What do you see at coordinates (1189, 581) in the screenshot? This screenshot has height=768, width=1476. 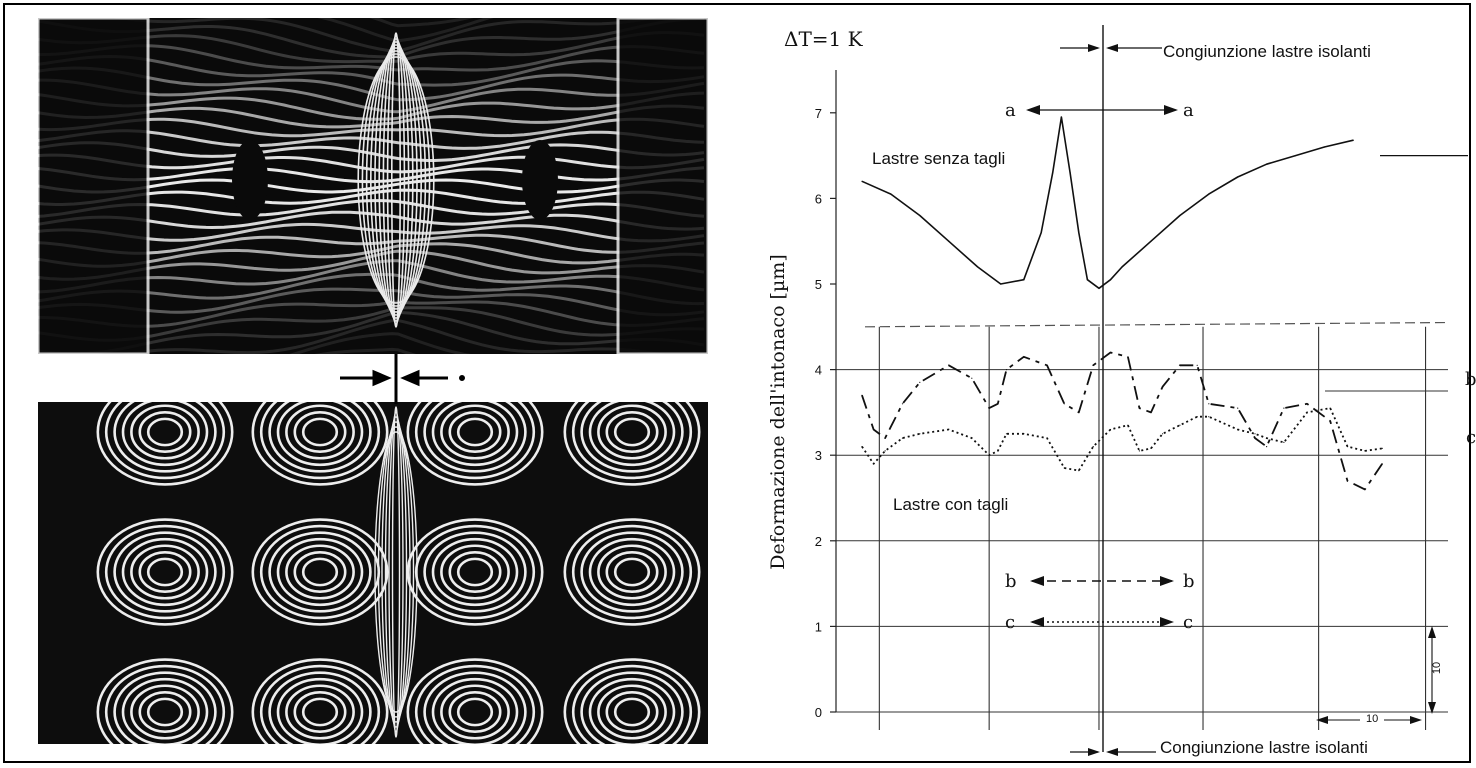 I see `marker-b-right: b` at bounding box center [1189, 581].